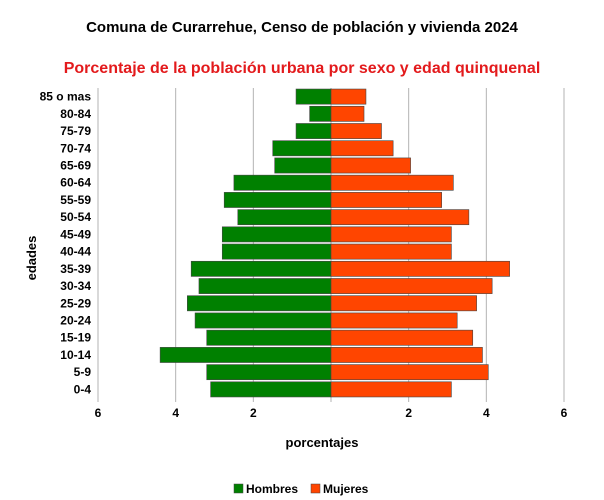  Describe the element at coordinates (75, 286) in the screenshot. I see `y-tick-label: 30-34` at that location.